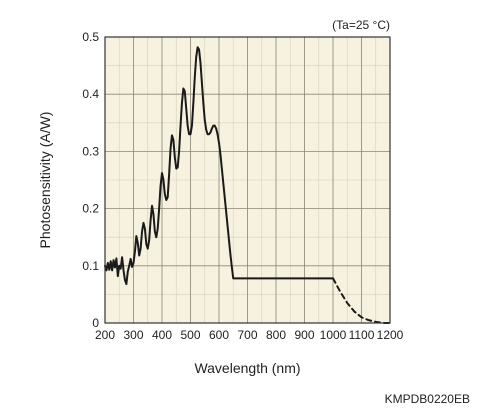 This screenshot has height=411, width=500. What do you see at coordinates (90, 151) in the screenshot?
I see `y-tick-label: 0.3` at bounding box center [90, 151].